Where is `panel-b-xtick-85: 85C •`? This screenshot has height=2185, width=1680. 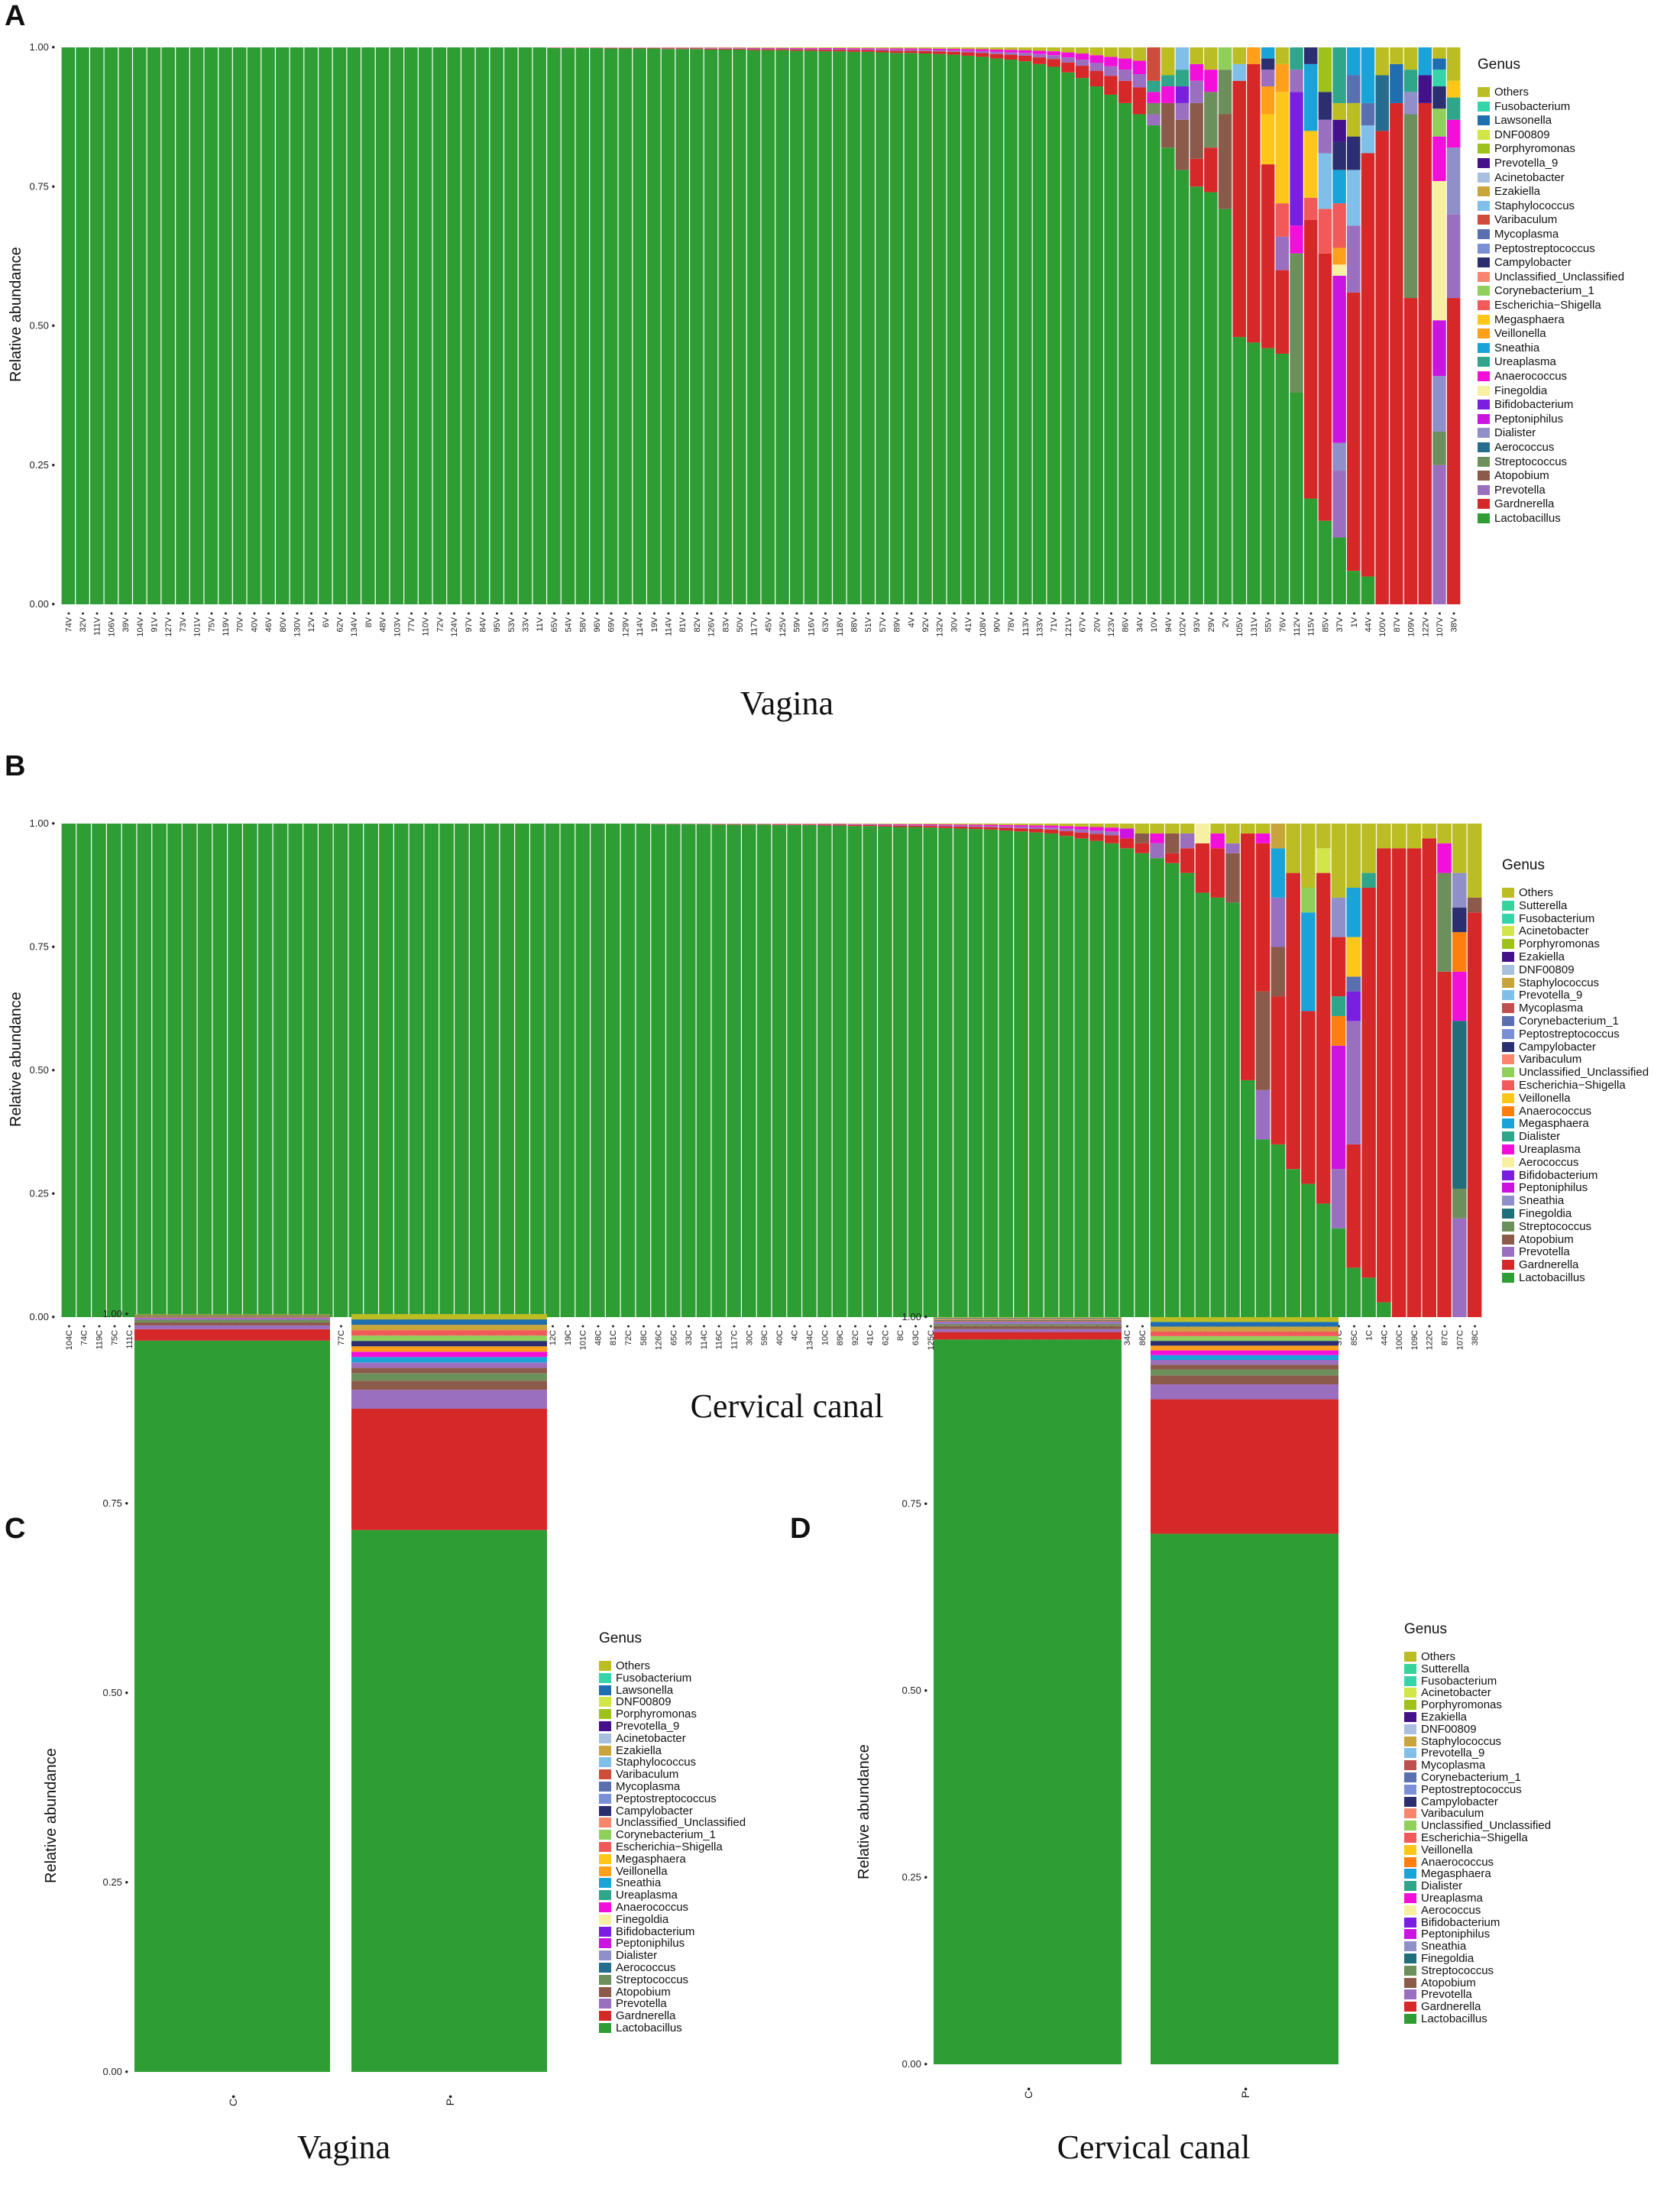 panel-b-xtick-85: 85C • is located at coordinates (1354, 1335).